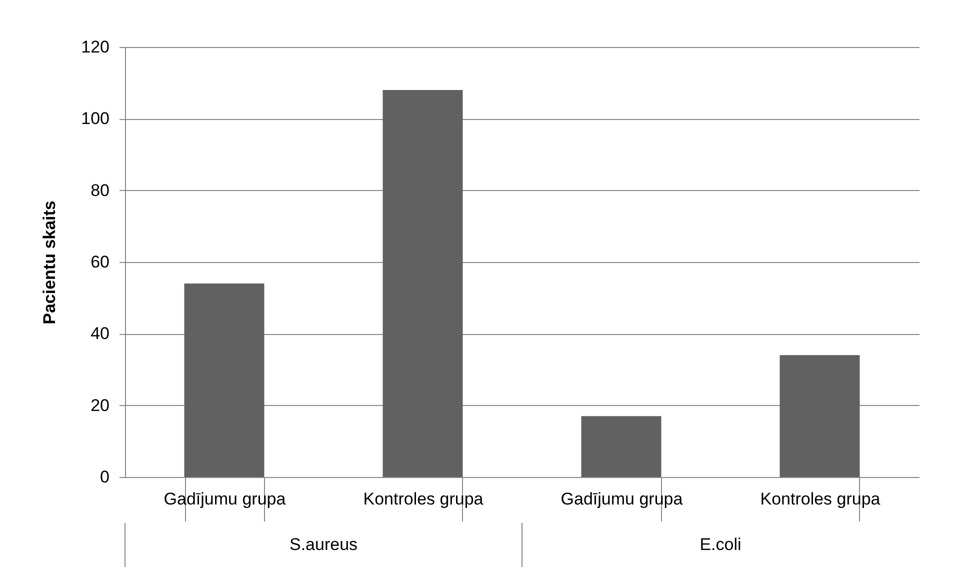 This screenshot has width=960, height=582. What do you see at coordinates (100, 262) in the screenshot?
I see `y-tick-label: 60` at bounding box center [100, 262].